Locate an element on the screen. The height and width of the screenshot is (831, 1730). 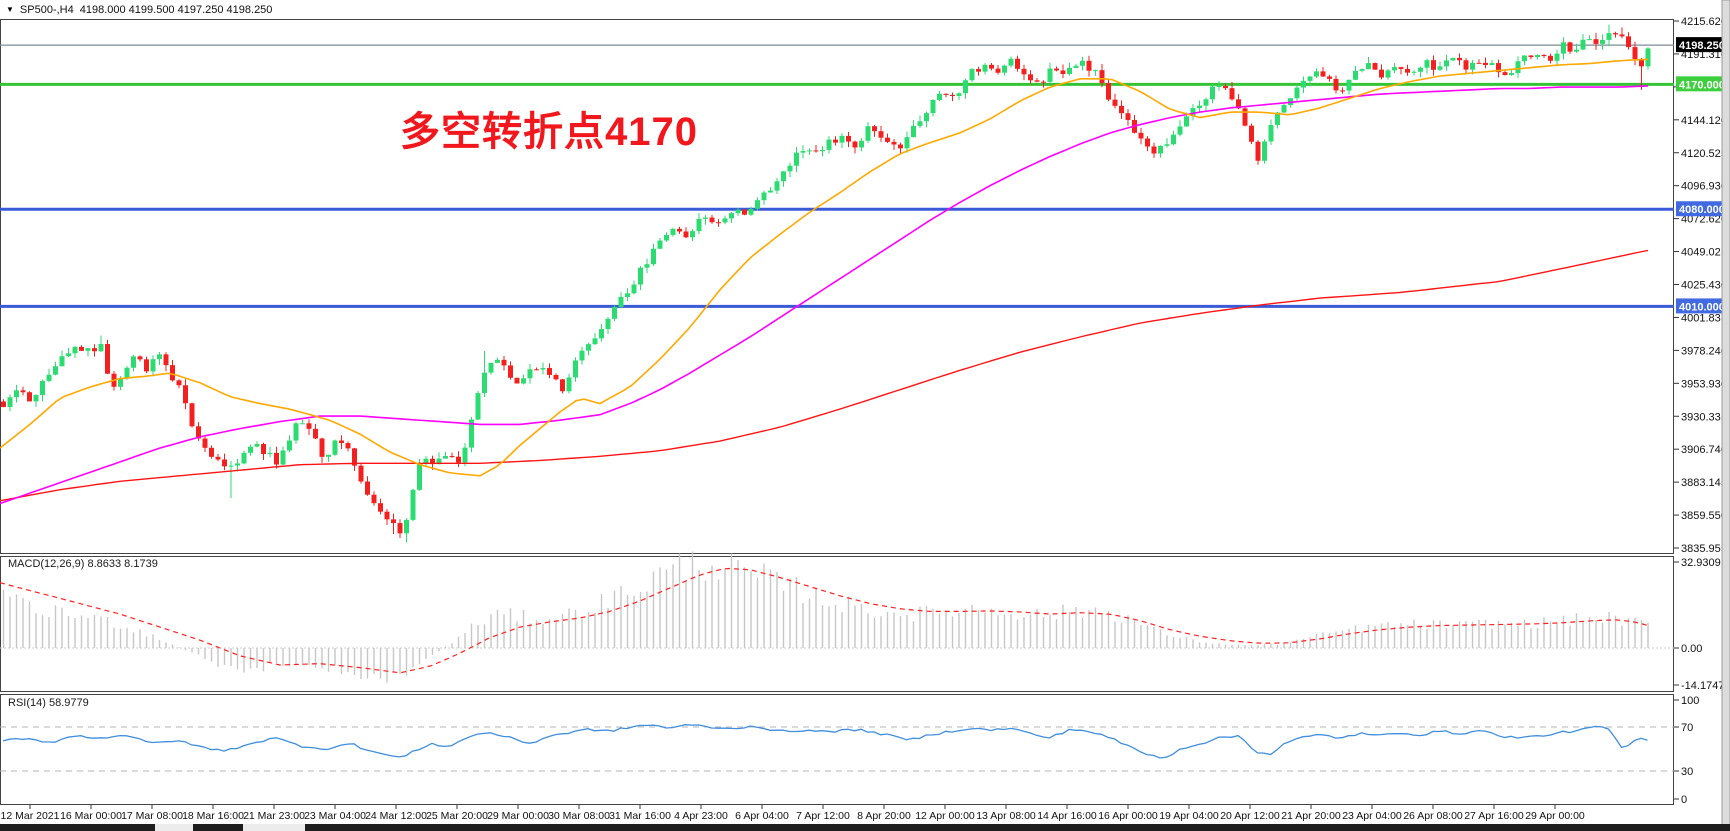
time-axis-label: 19 Apr 04:00 is located at coordinates (1189, 816).